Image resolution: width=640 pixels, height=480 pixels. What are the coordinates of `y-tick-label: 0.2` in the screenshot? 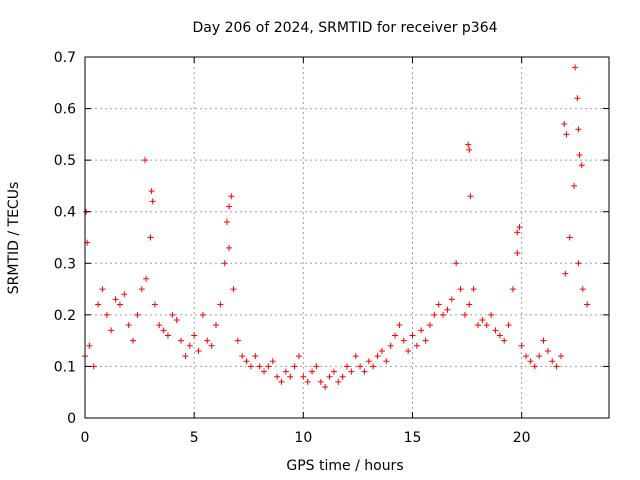 It's located at (65, 316).